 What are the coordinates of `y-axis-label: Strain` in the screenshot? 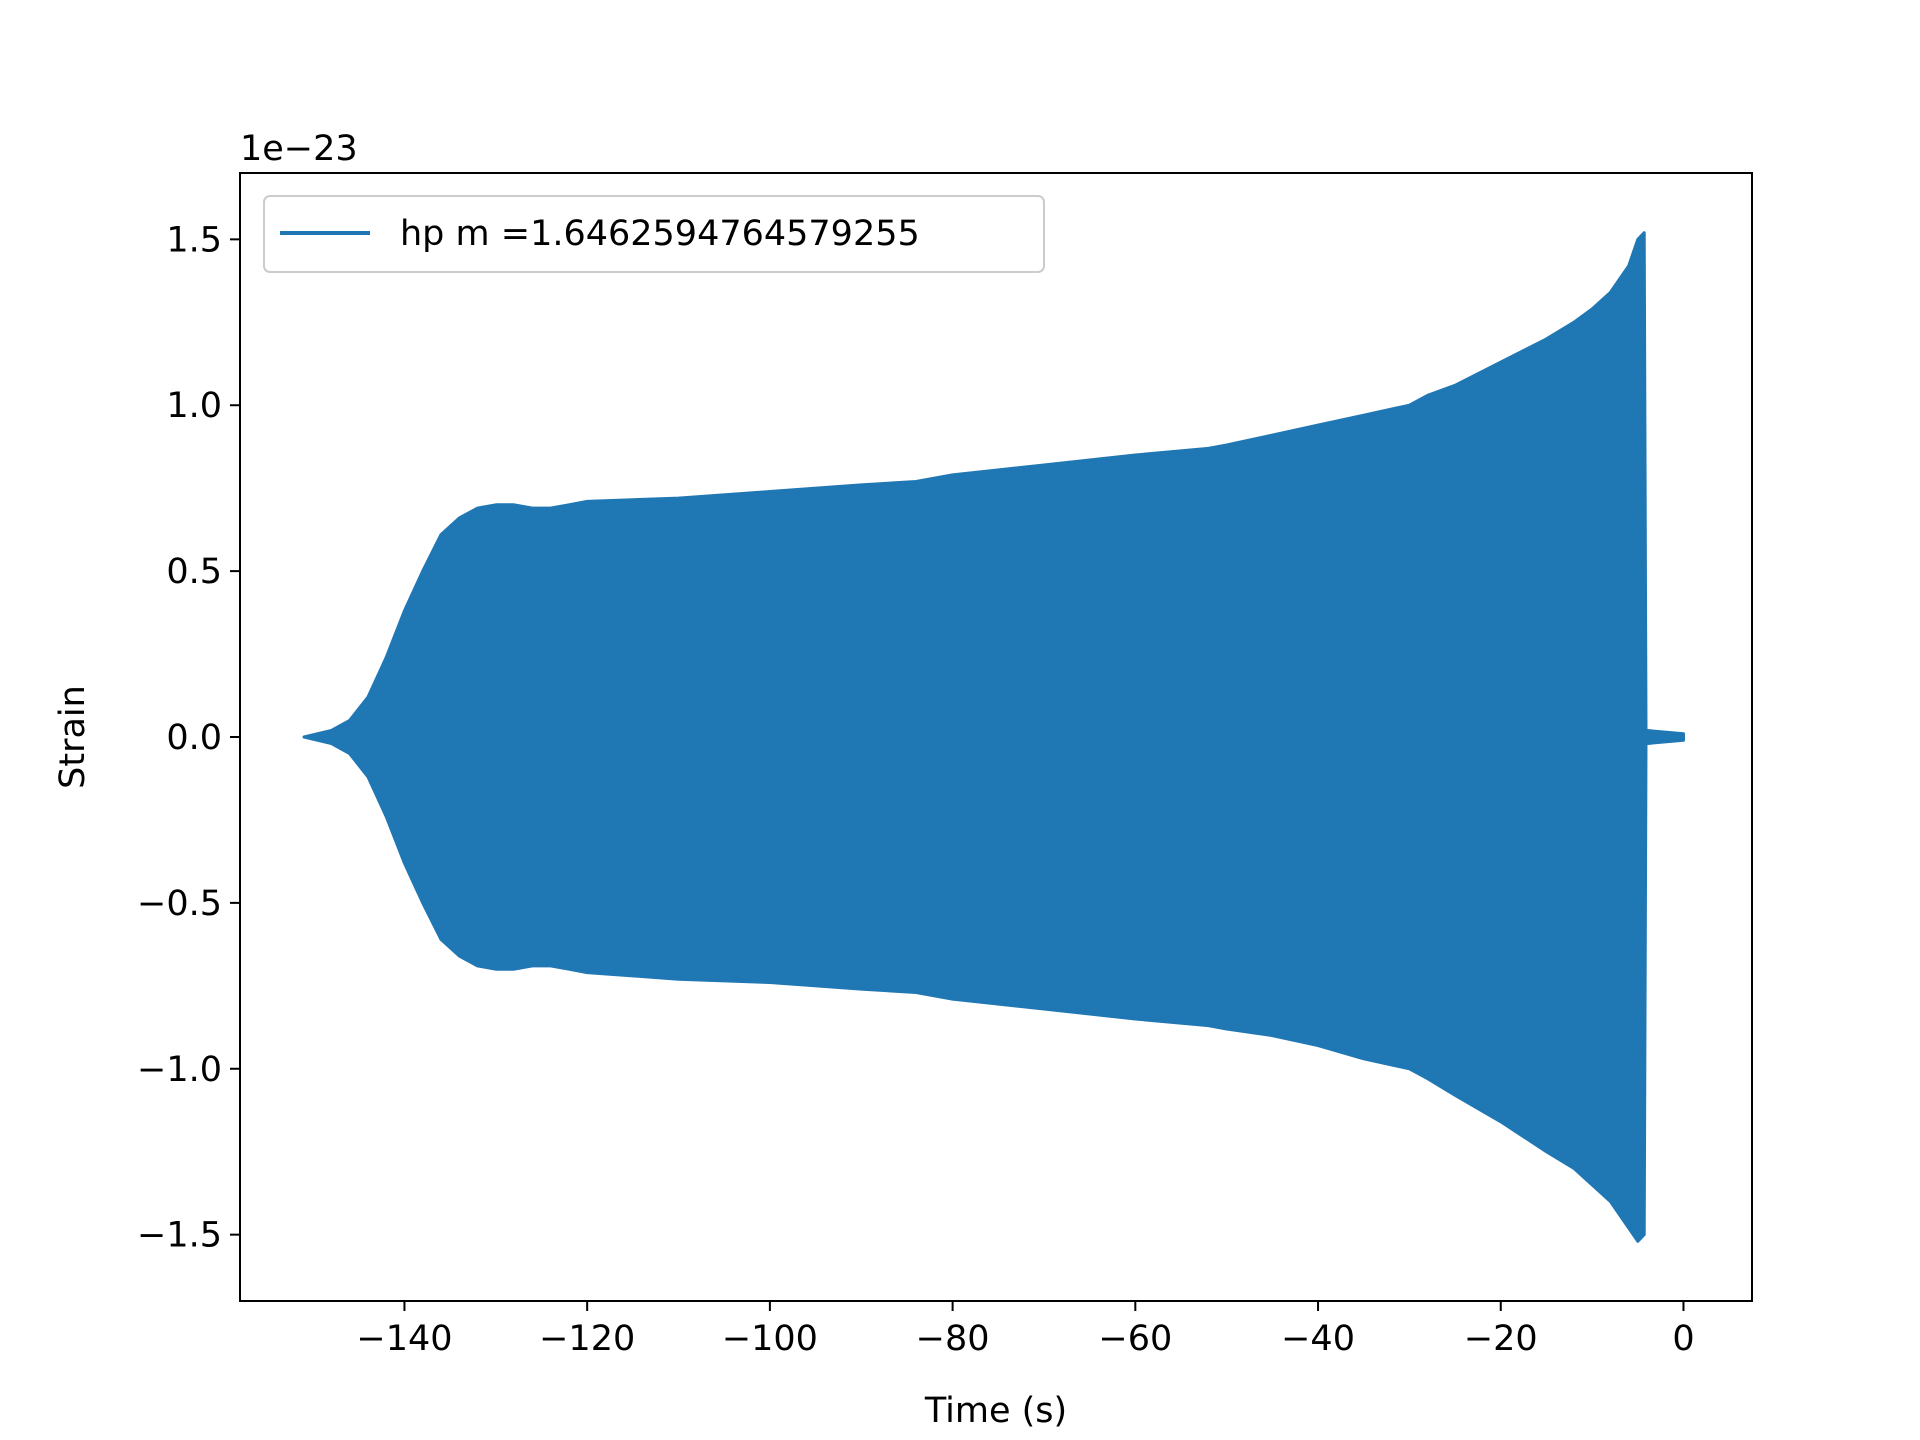 It's located at (73, 737).